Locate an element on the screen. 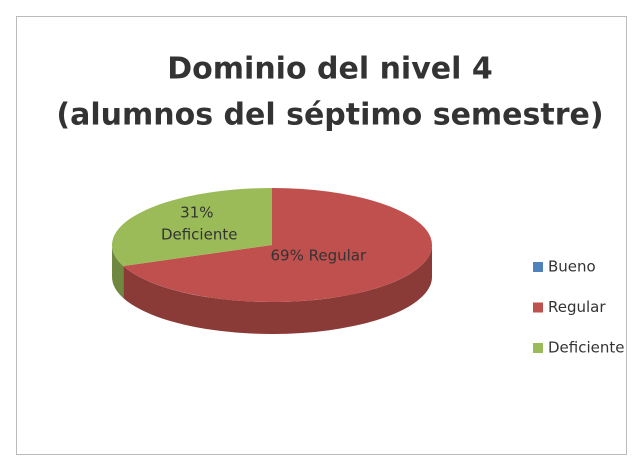 This screenshot has width=643, height=471. legend-label: Bueno is located at coordinates (572, 267).